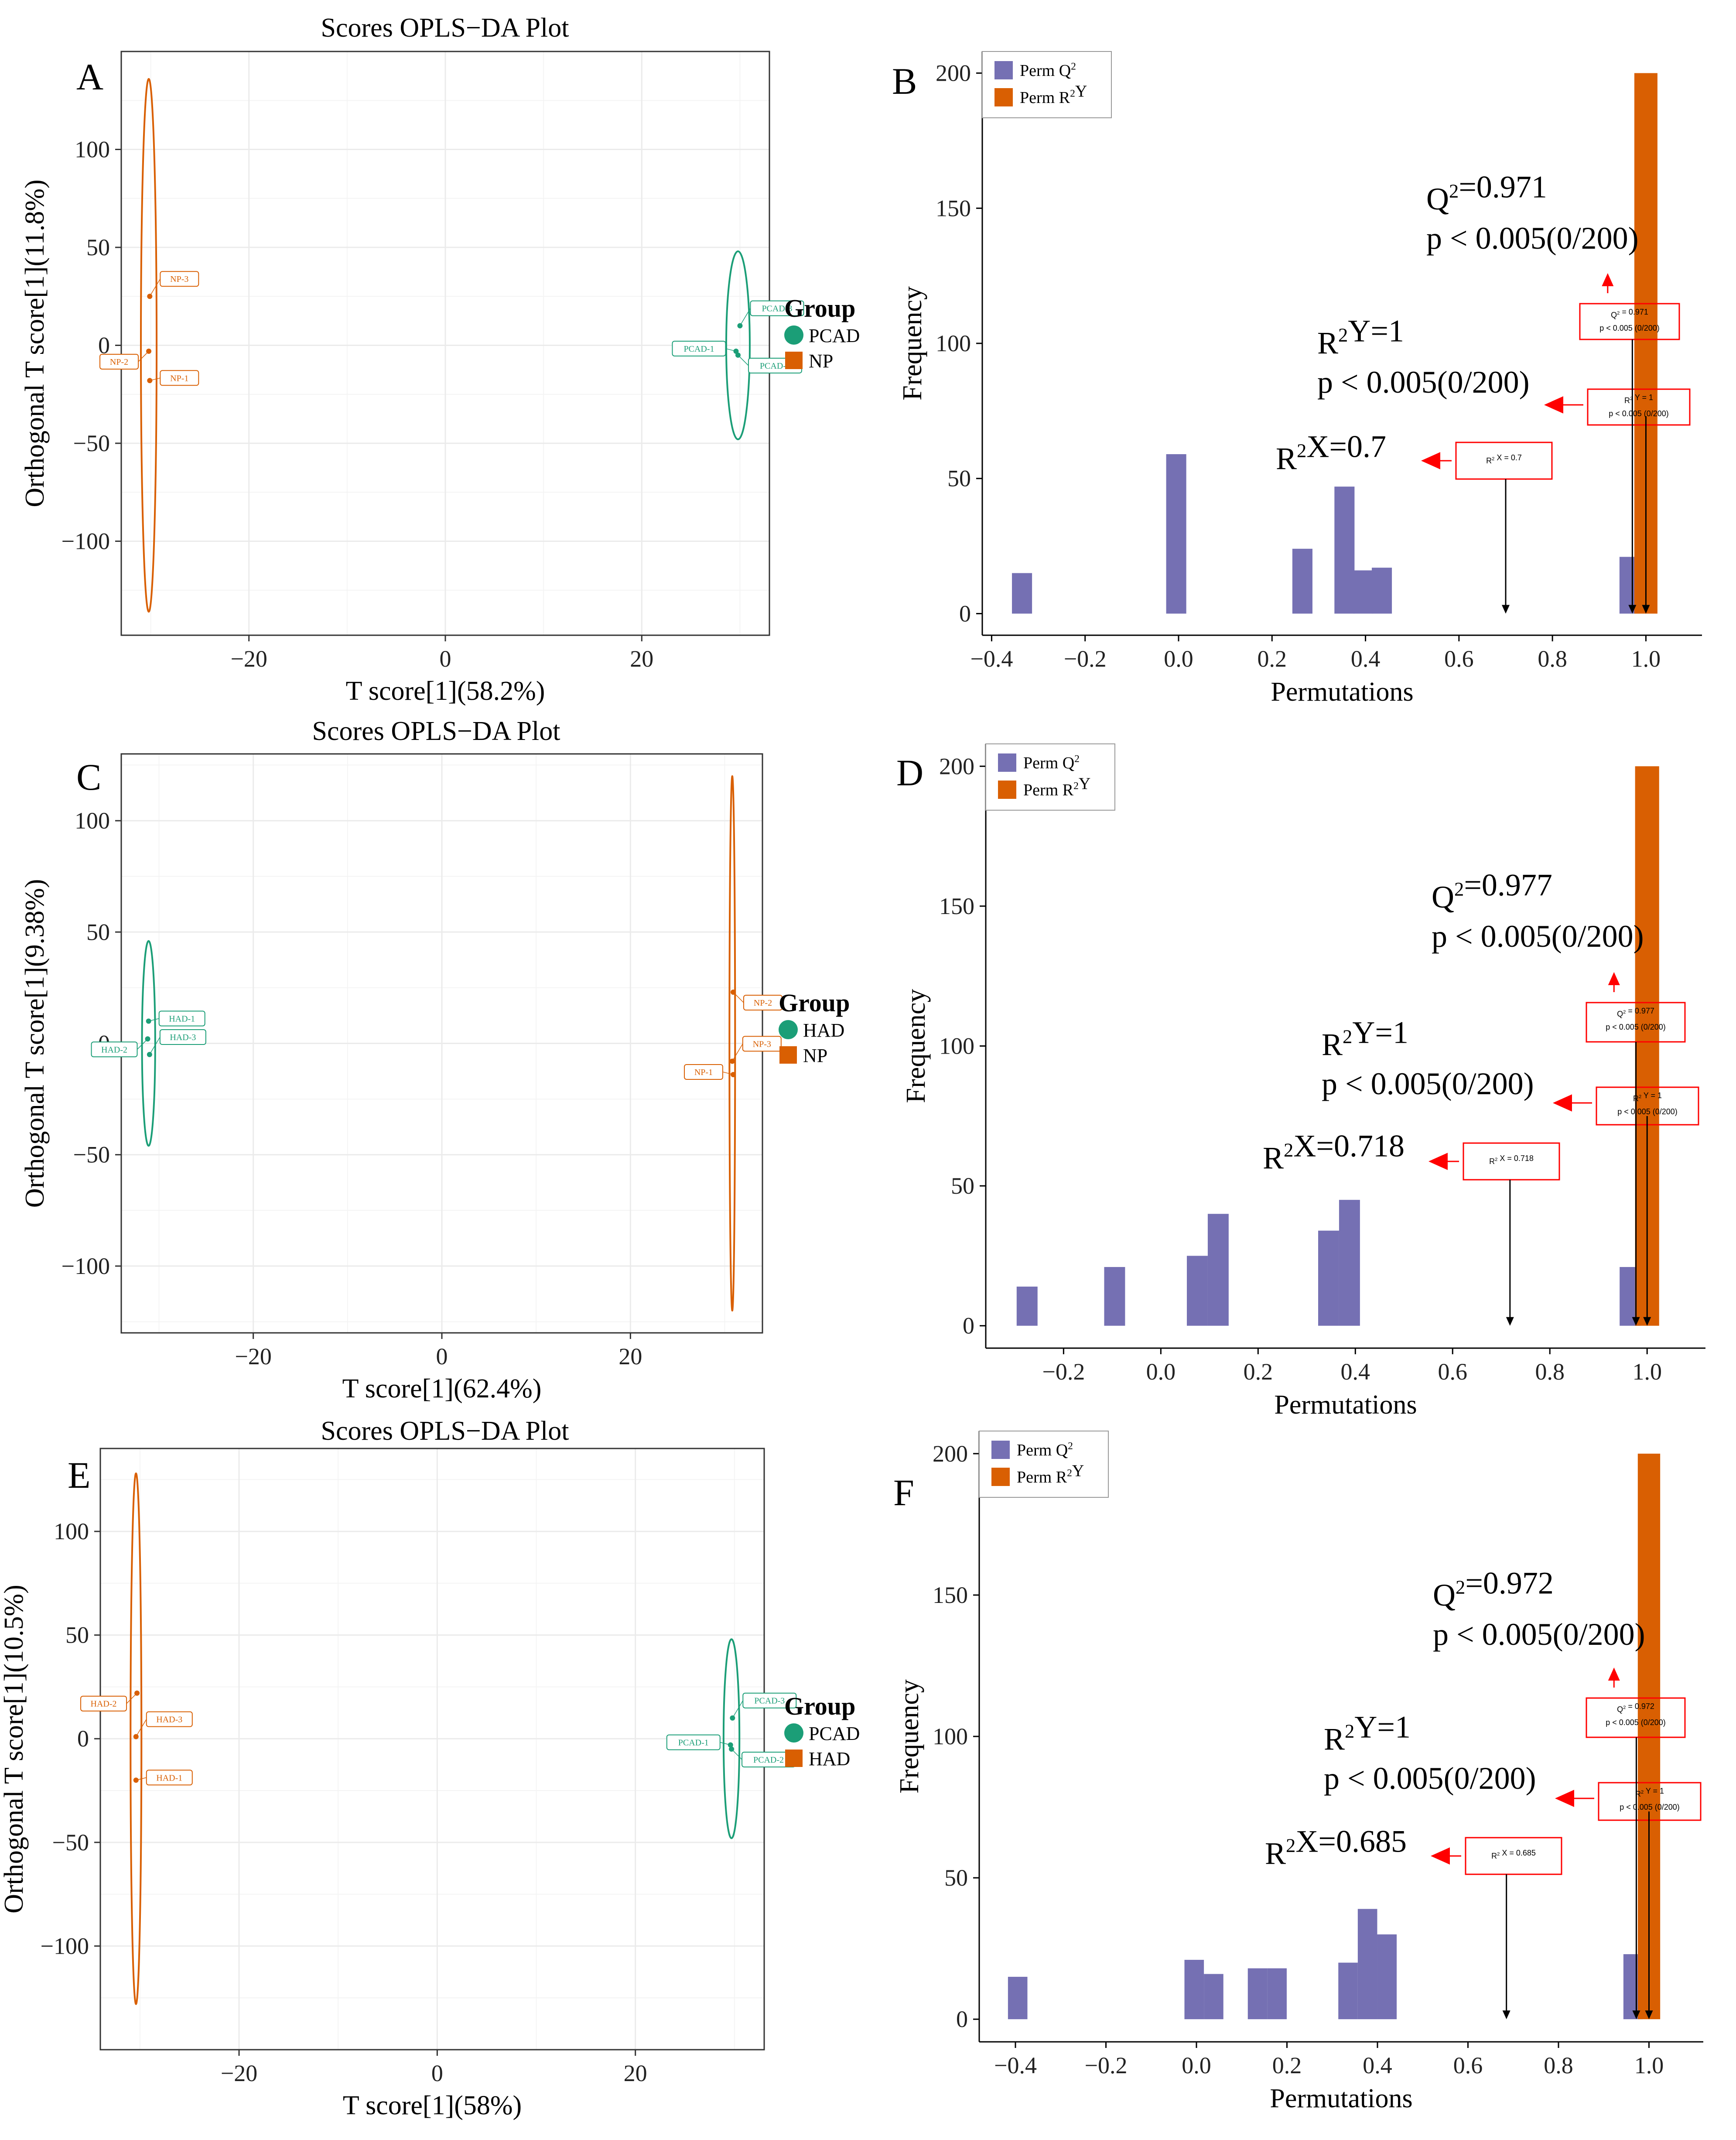 This screenshot has height=2140, width=1736. Describe the element at coordinates (1552, 659) in the screenshot. I see `x-tick-label: 0.8` at that location.